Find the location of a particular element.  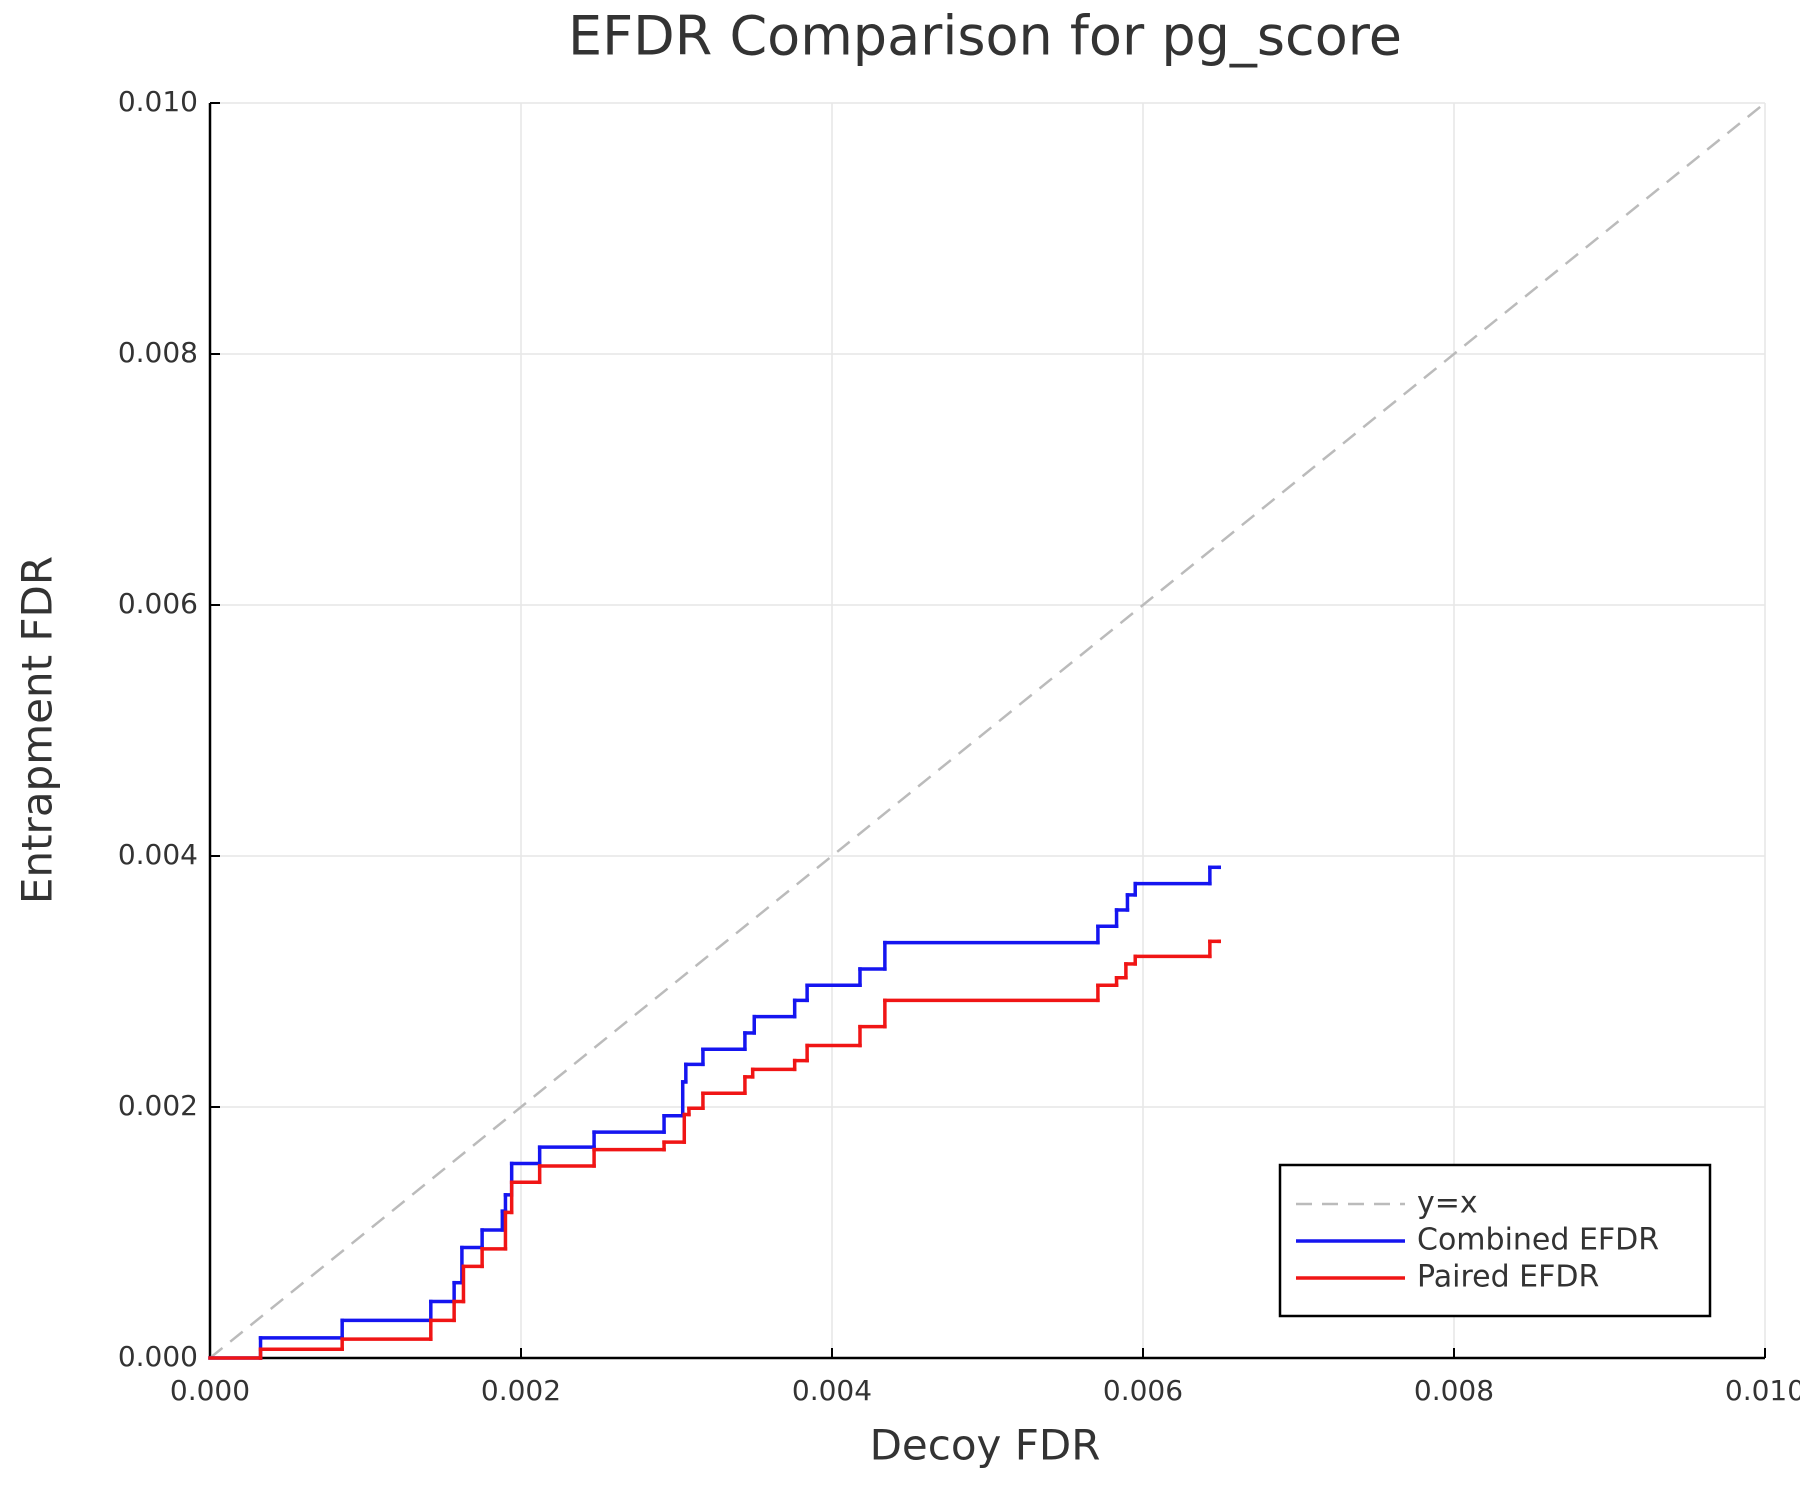

x-tick-label: 0.004 is located at coordinates (832, 1390).